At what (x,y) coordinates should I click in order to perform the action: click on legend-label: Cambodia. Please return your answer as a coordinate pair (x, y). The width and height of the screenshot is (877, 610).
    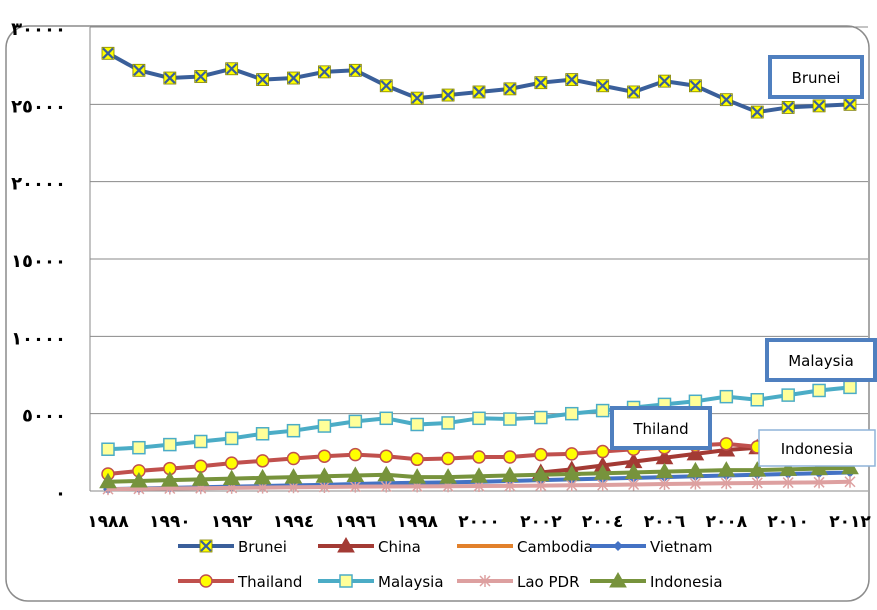
    Looking at the image, I should click on (555, 547).